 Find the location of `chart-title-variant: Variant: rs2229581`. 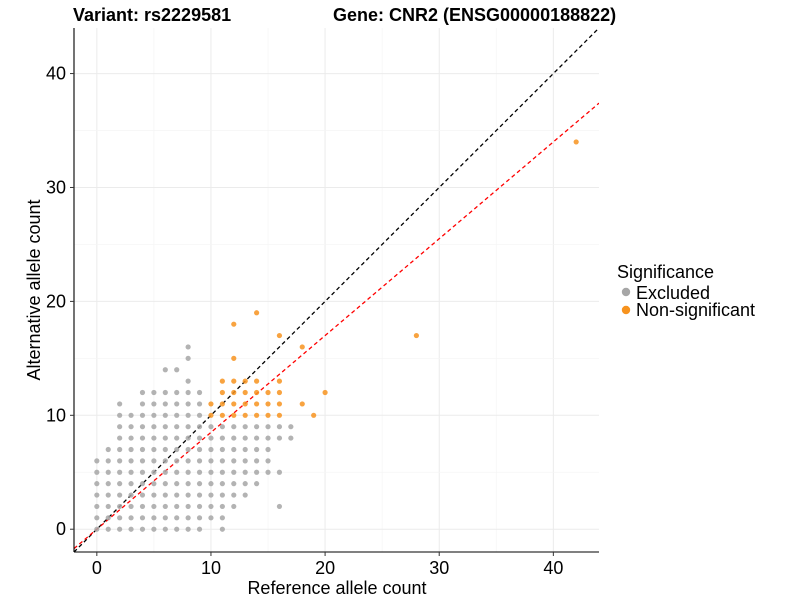

chart-title-variant: Variant: rs2229581 is located at coordinates (152, 15).